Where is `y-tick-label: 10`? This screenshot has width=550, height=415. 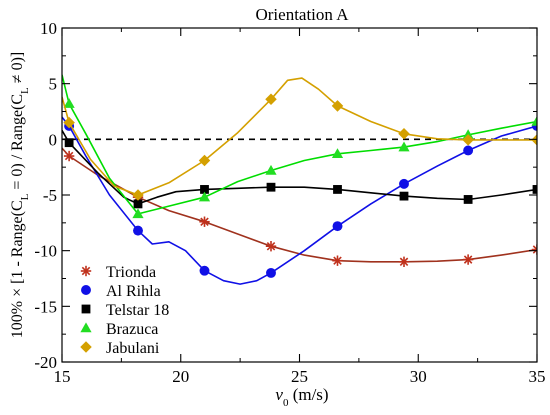
y-tick-label: 10 is located at coordinates (48, 28).